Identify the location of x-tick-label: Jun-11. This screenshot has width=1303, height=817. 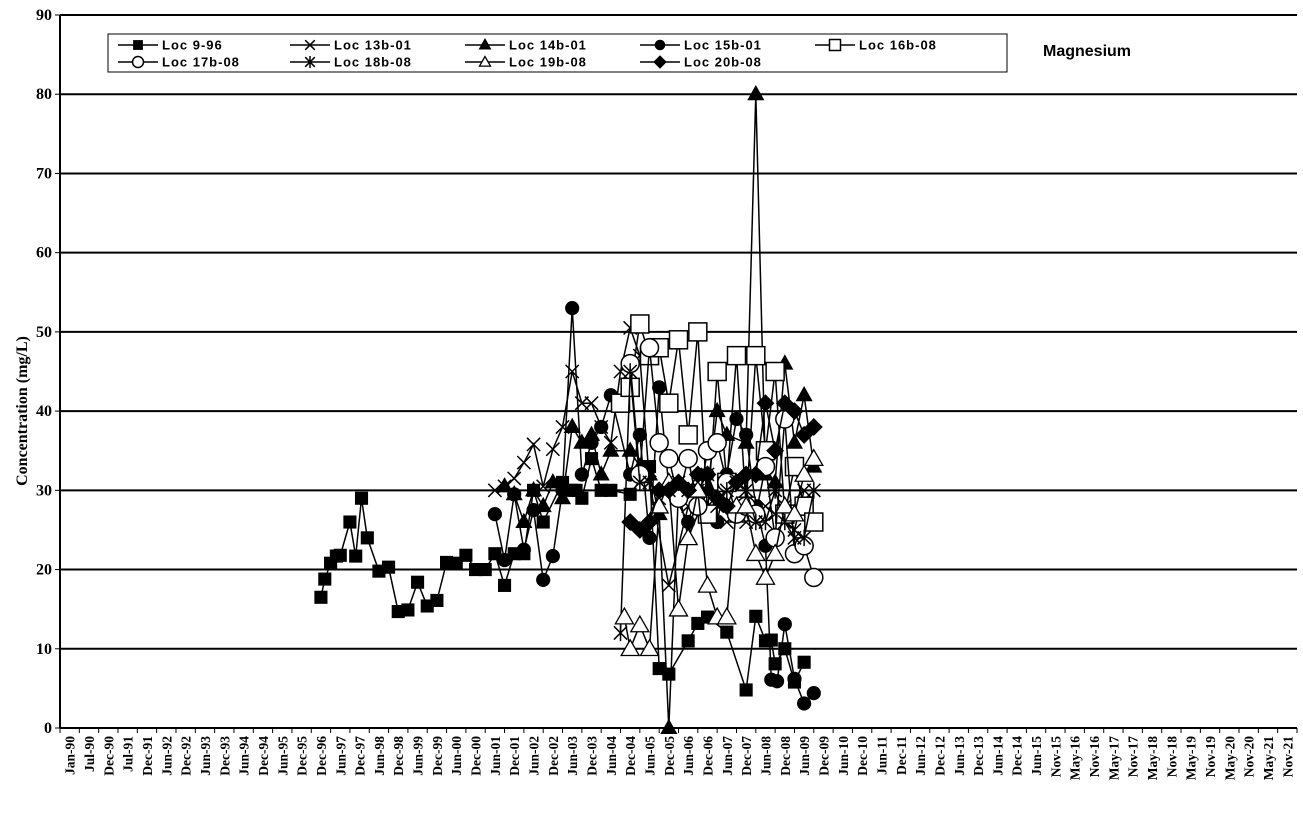
(881, 755).